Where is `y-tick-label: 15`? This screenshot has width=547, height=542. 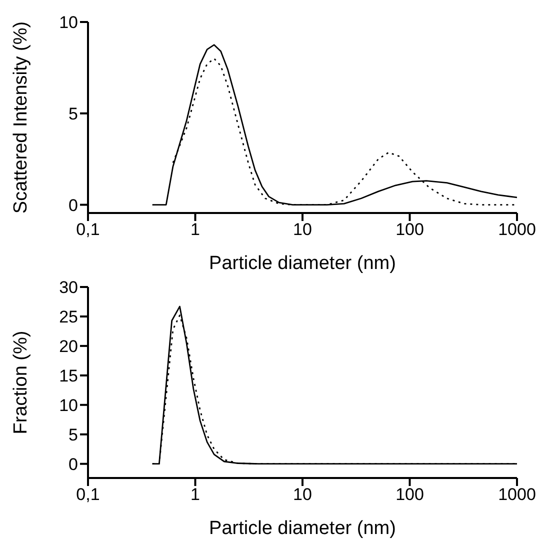
y-tick-label: 15 is located at coordinates (68, 376).